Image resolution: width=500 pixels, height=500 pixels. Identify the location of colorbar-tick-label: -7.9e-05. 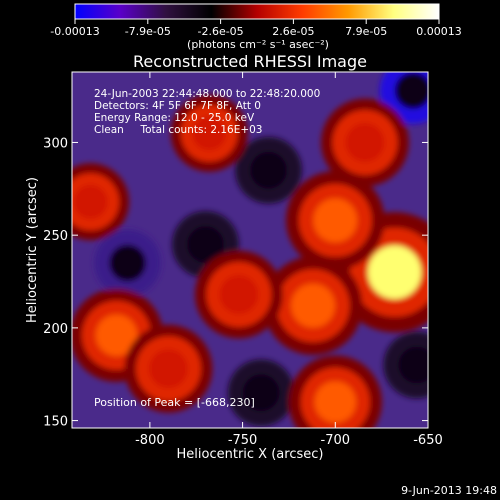
(148, 31).